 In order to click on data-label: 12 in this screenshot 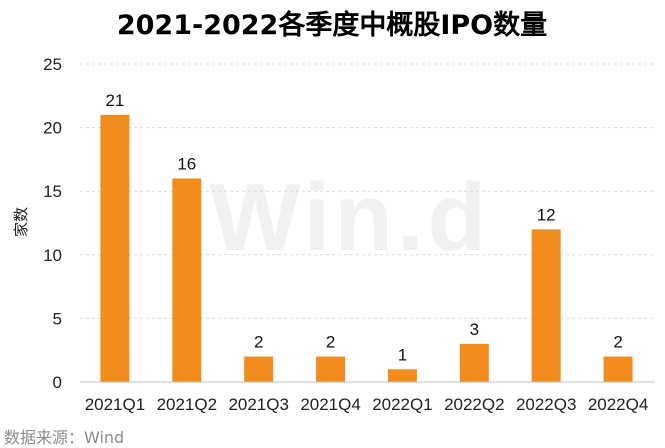, I will do `click(546, 214)`.